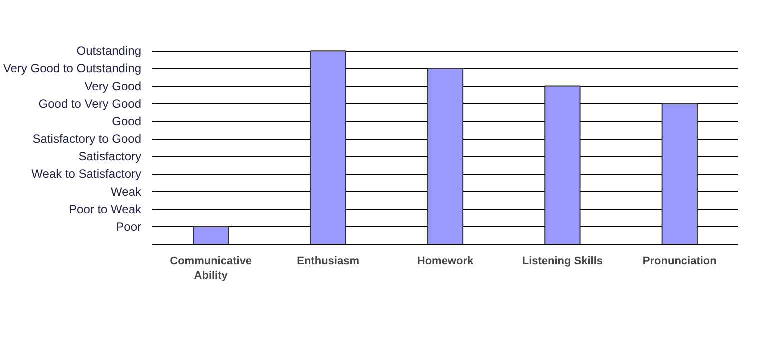 This screenshot has height=341, width=766. What do you see at coordinates (109, 51) in the screenshot?
I see `text: Outstanding` at bounding box center [109, 51].